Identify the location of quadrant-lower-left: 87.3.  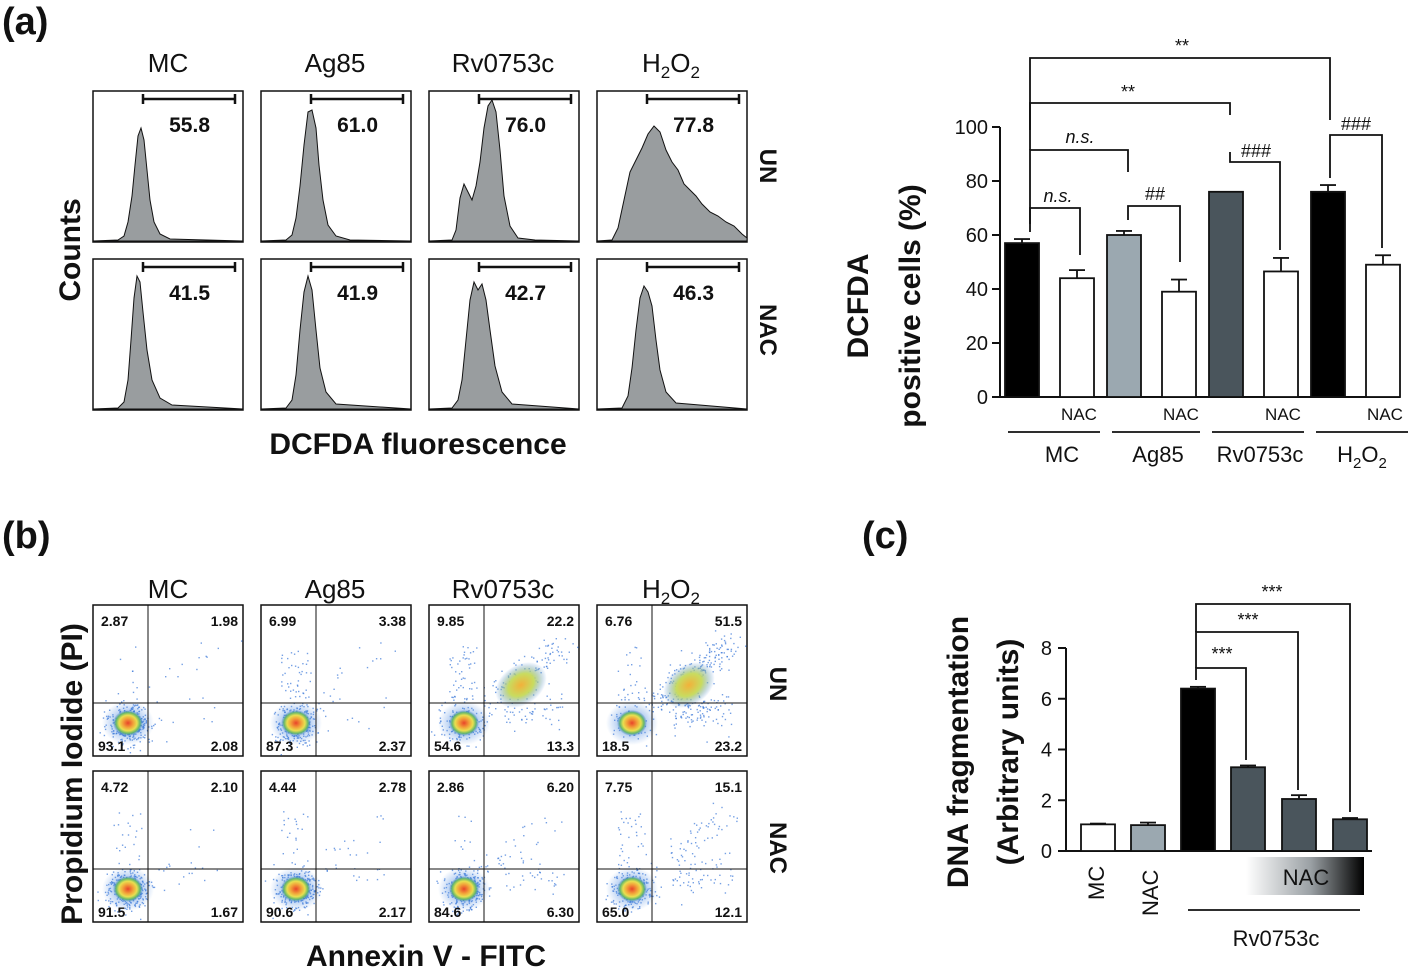
(279, 746).